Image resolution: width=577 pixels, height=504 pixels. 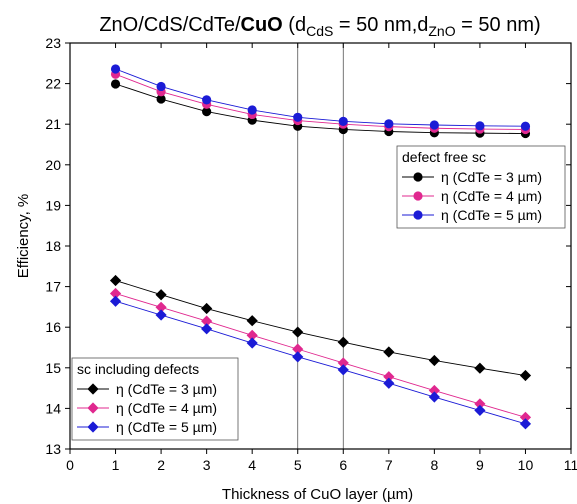 I want to click on y-tick-label: 22, so click(x=53, y=84).